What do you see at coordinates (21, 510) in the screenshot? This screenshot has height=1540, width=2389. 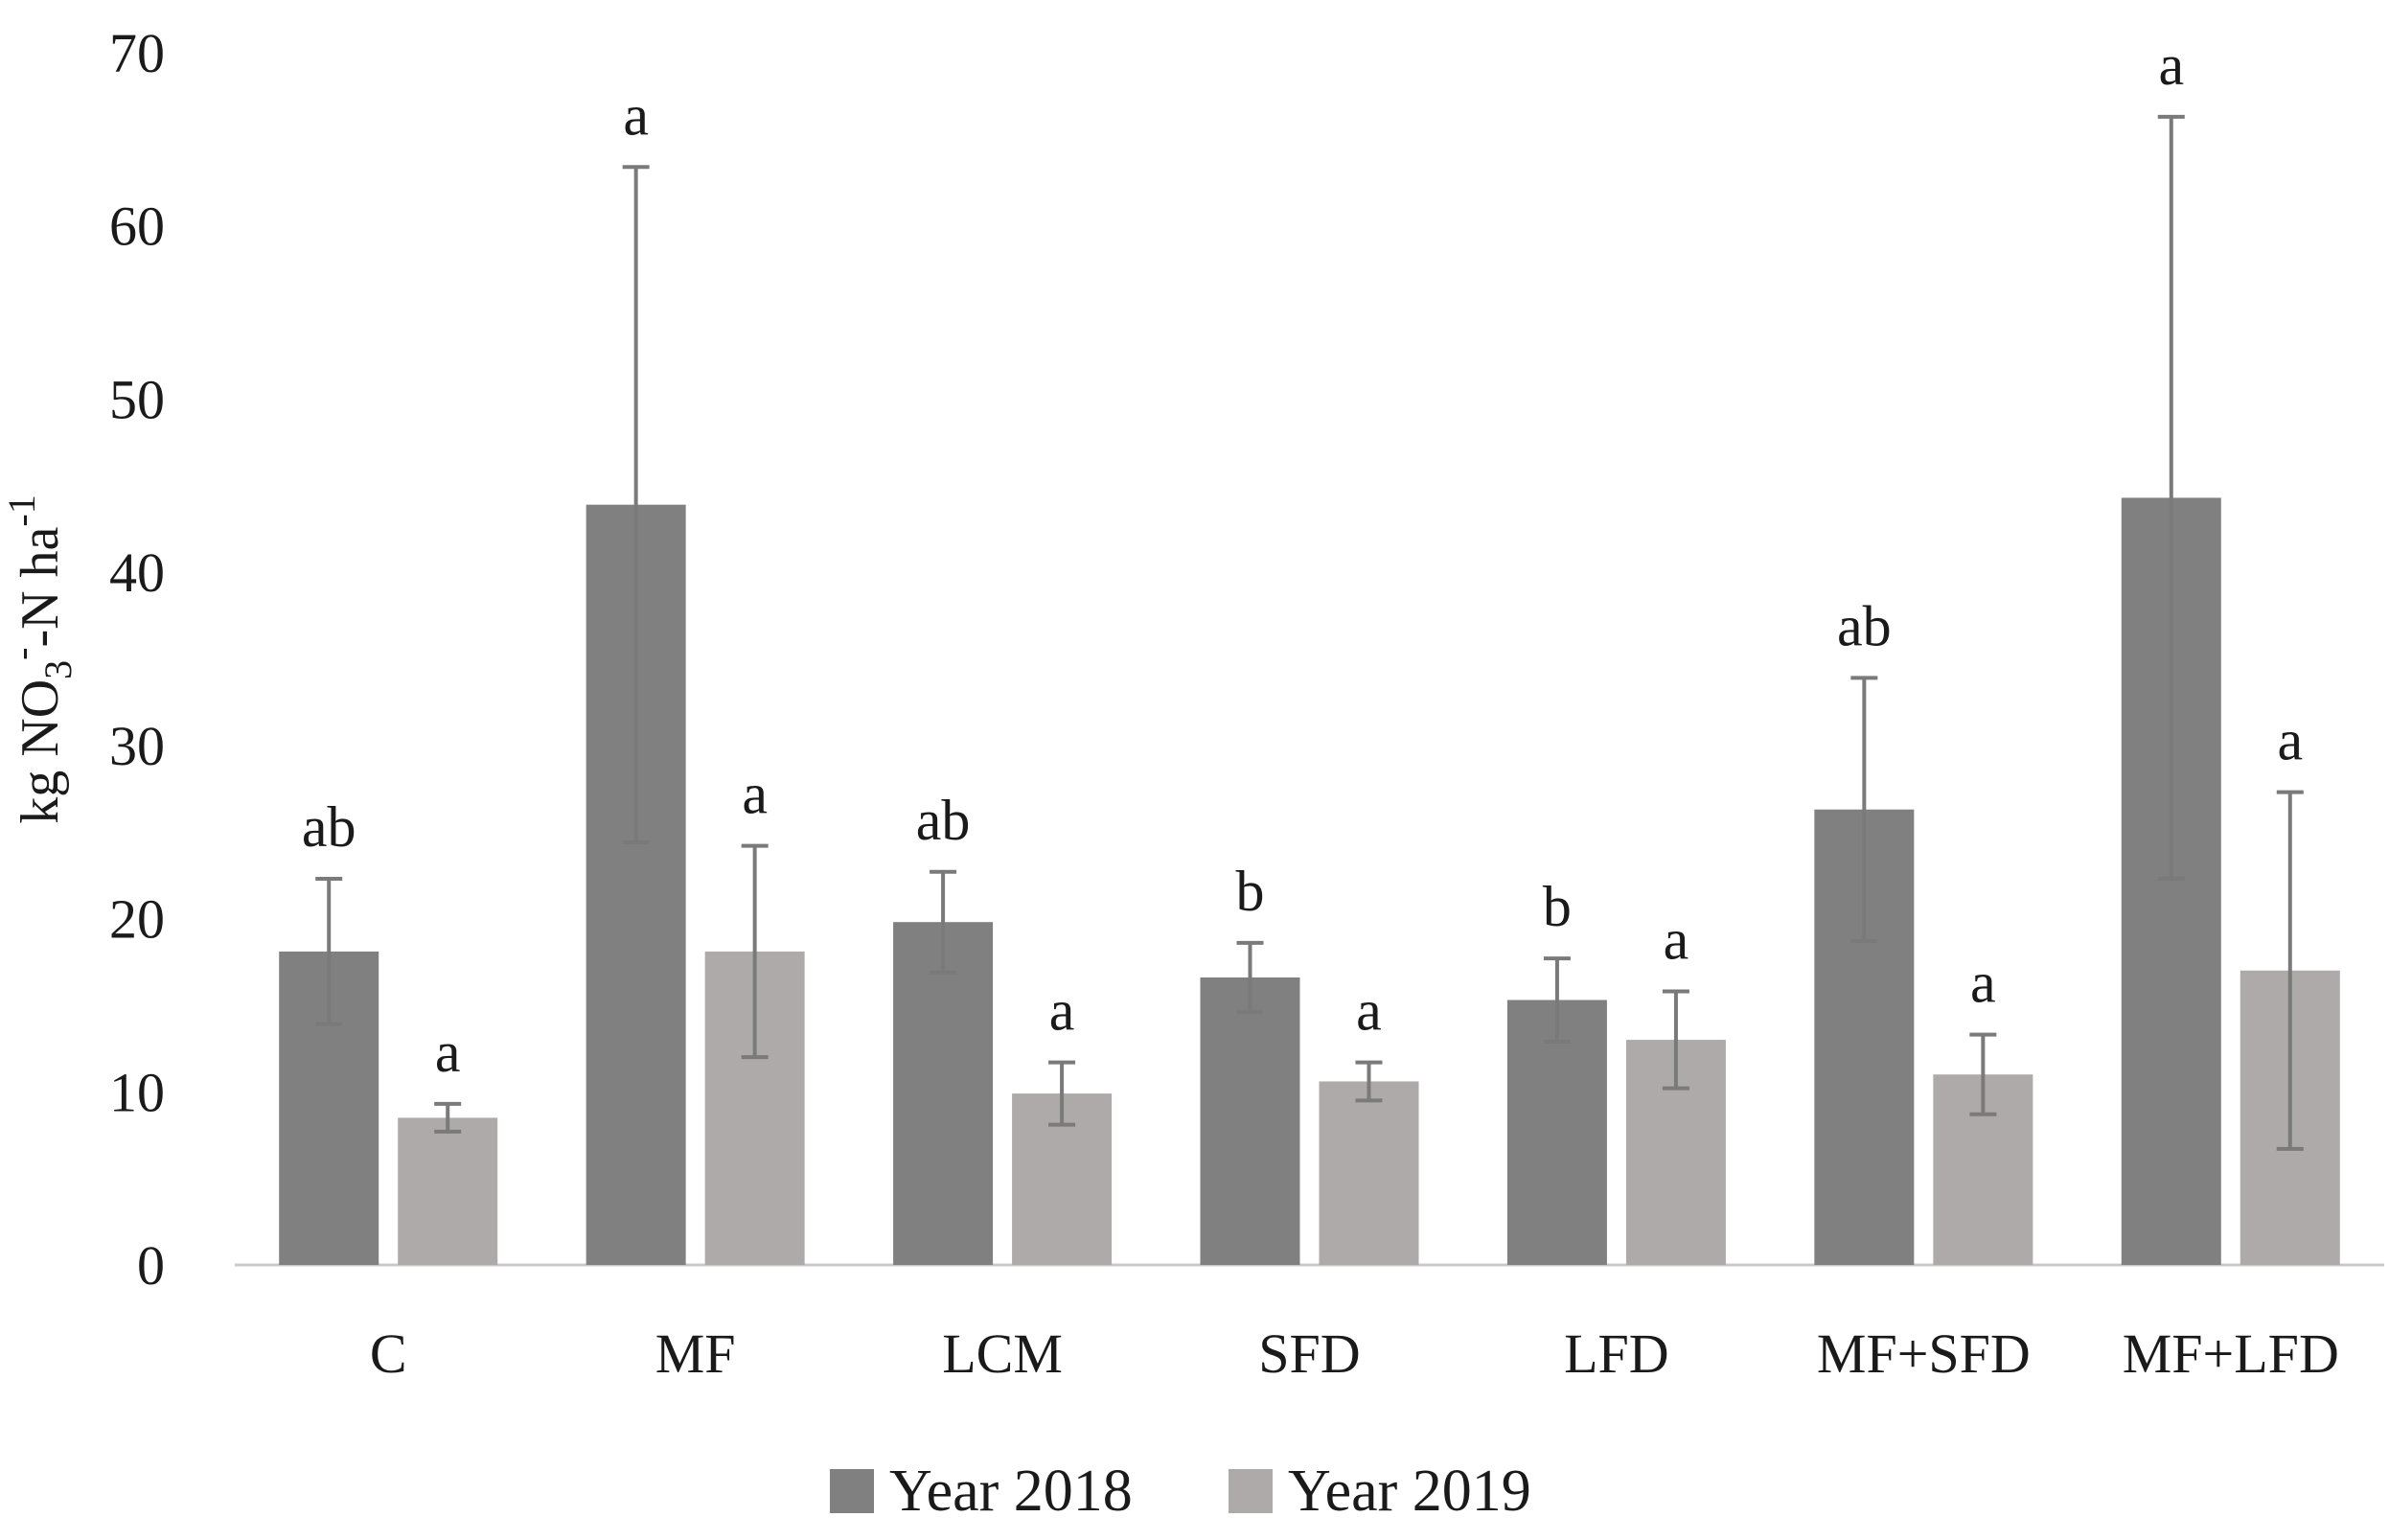 I see `y-axis-label-part: -1` at bounding box center [21, 510].